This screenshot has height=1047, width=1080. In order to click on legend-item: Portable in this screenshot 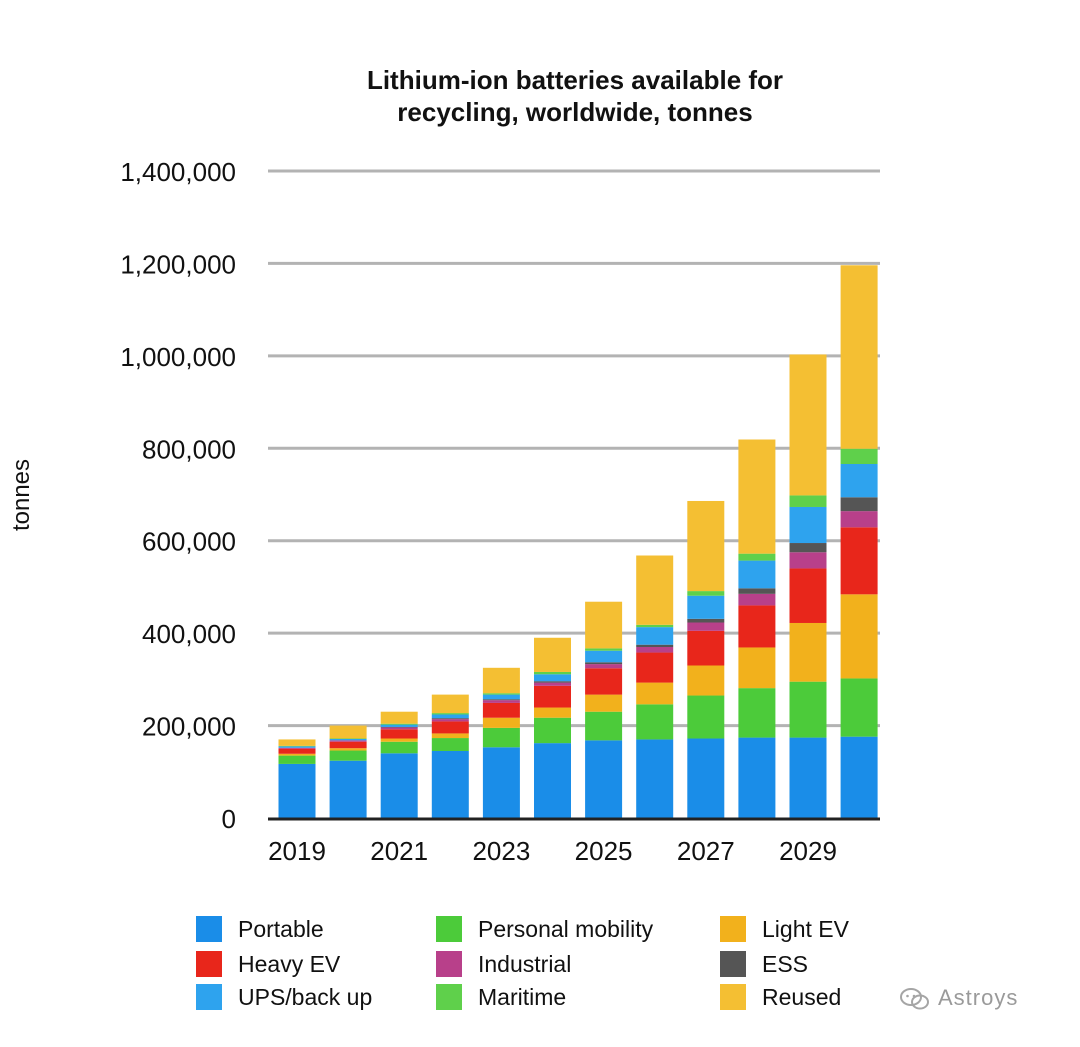, I will do `click(260, 929)`.